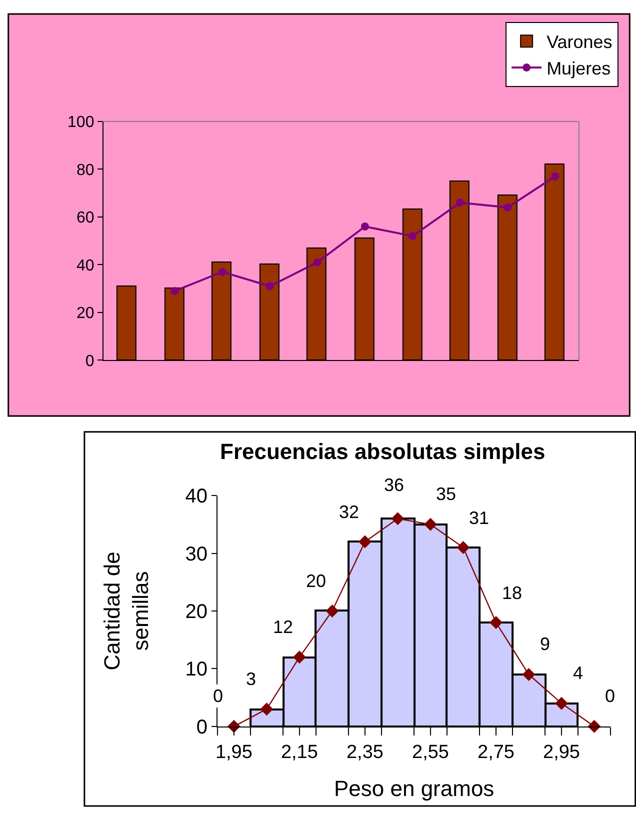 This screenshot has width=636, height=818. I want to click on x-tick-label: 2,55, so click(430, 753).